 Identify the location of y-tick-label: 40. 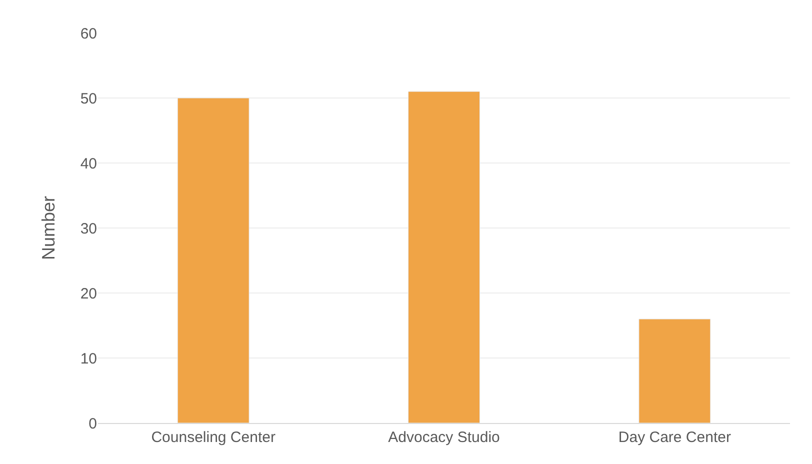
(88, 163).